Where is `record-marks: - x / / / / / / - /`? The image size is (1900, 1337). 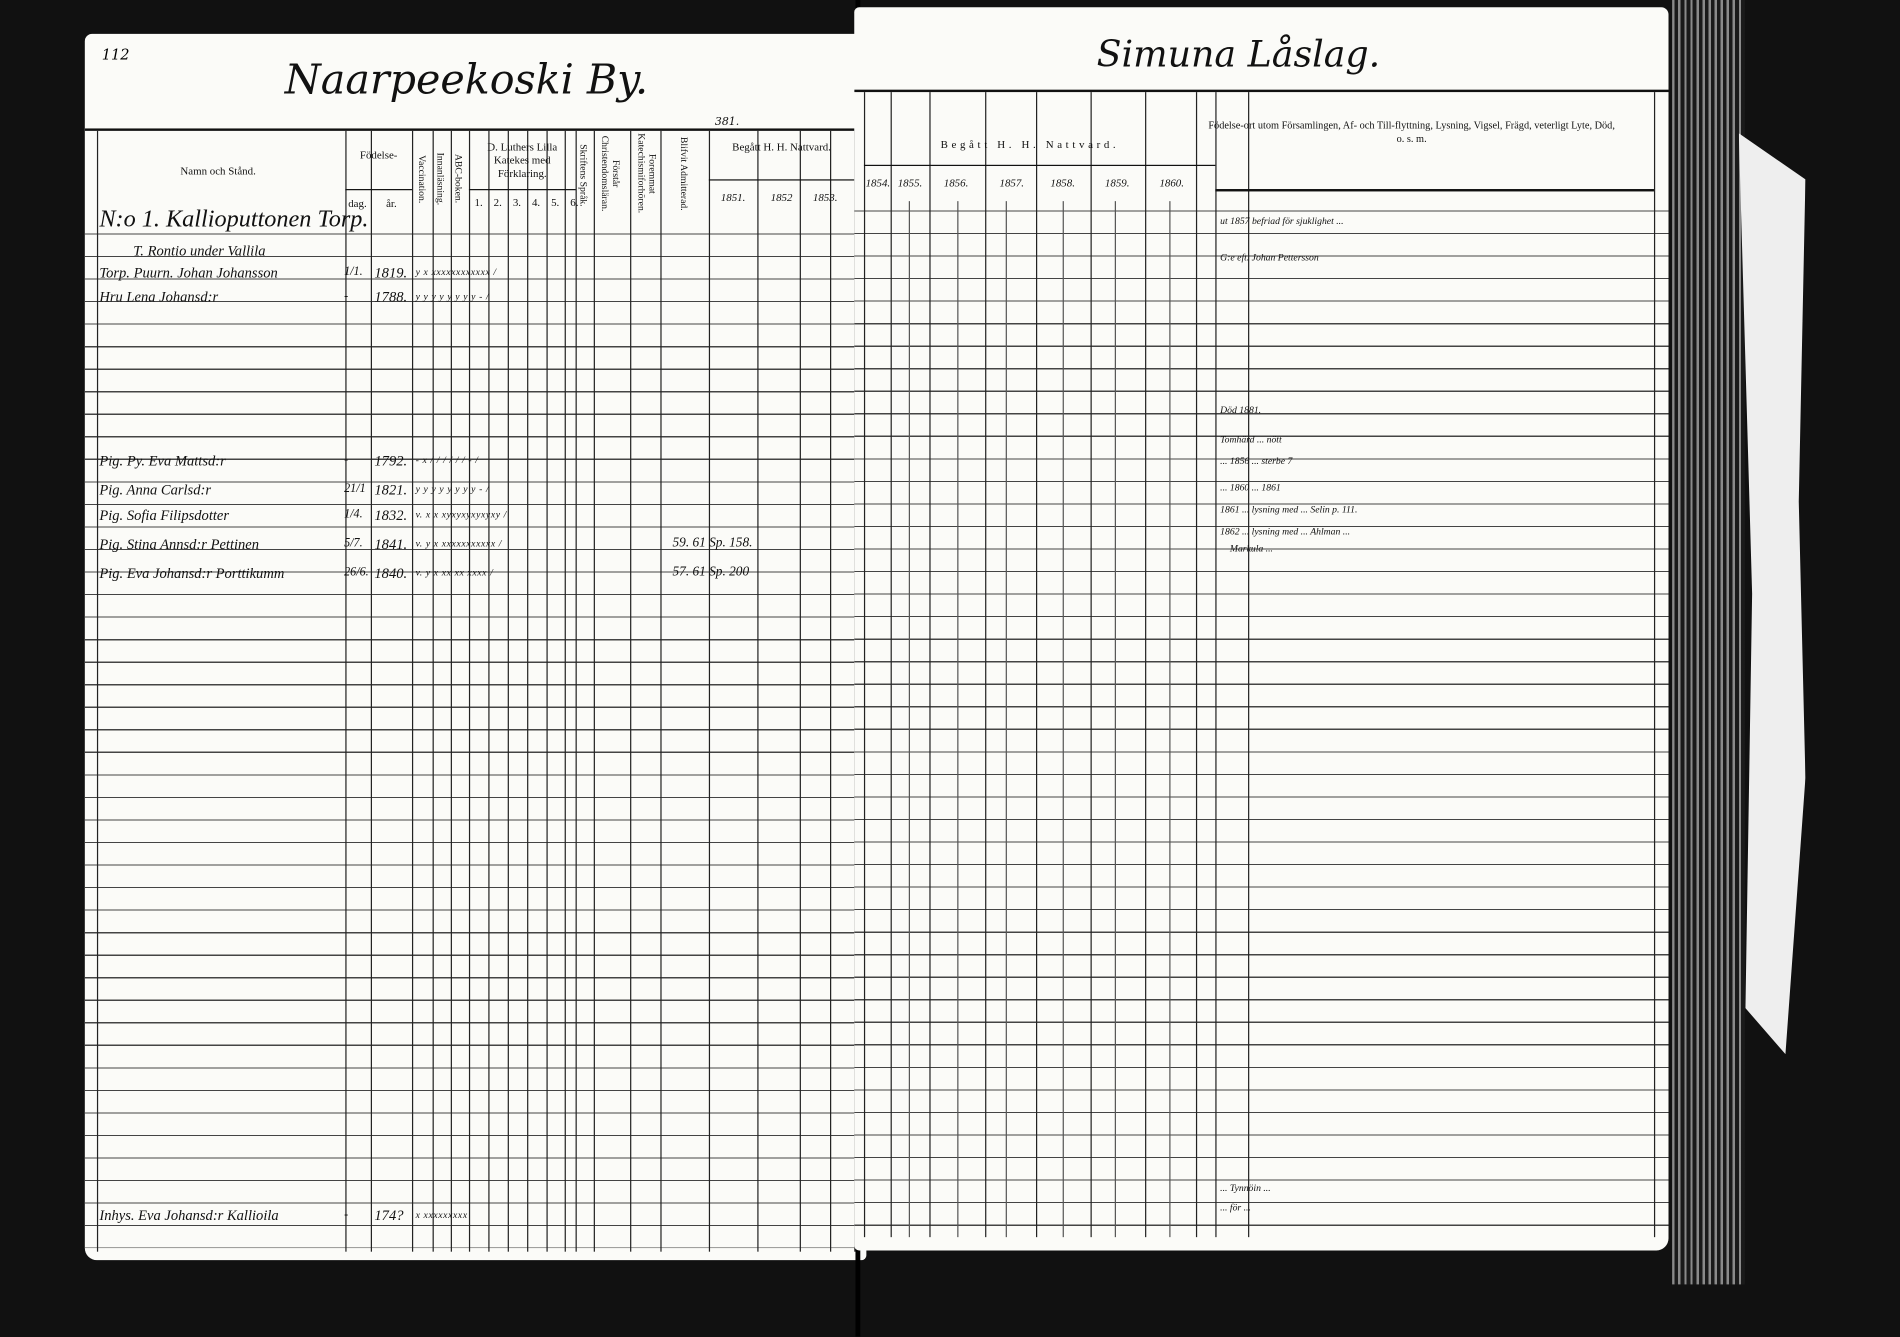 record-marks: - x / / / / / / - / is located at coordinates (447, 460).